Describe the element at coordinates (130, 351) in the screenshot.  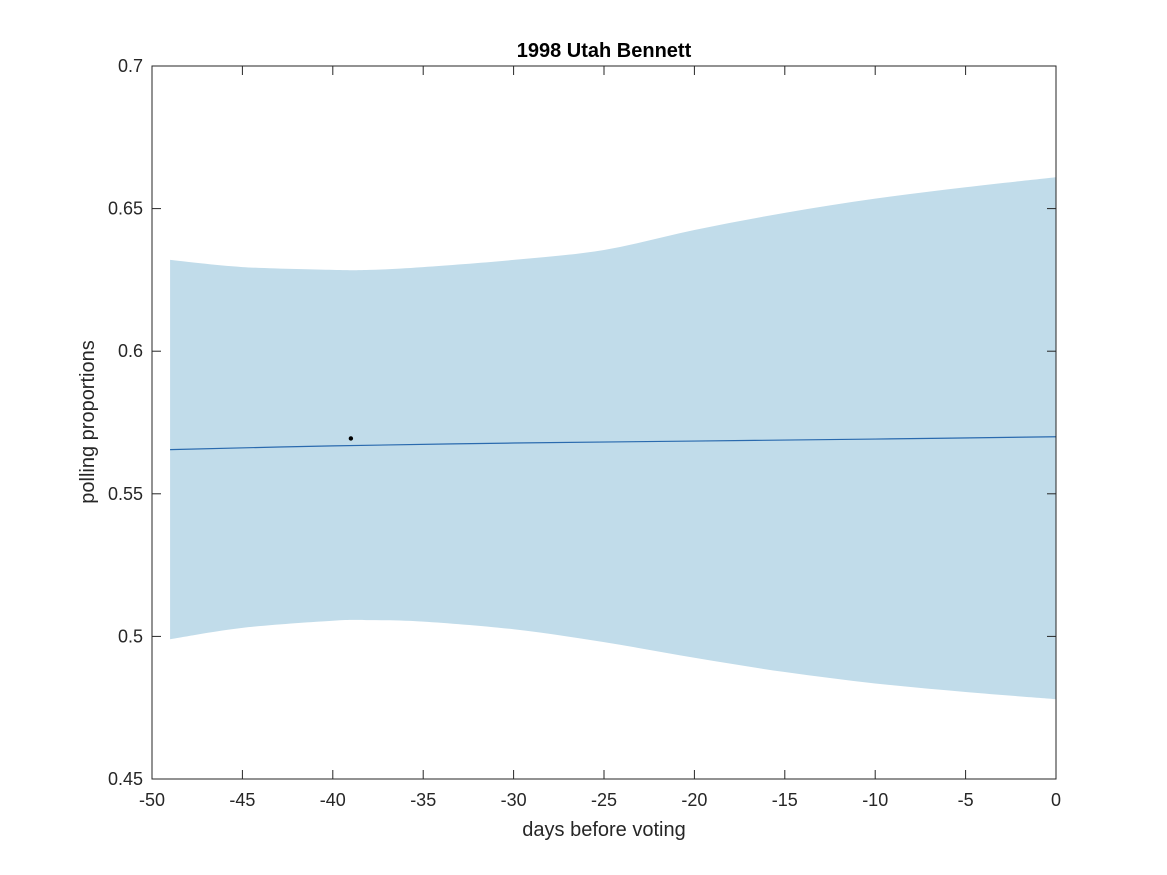
I see `y-tick-label: 0.6` at that location.